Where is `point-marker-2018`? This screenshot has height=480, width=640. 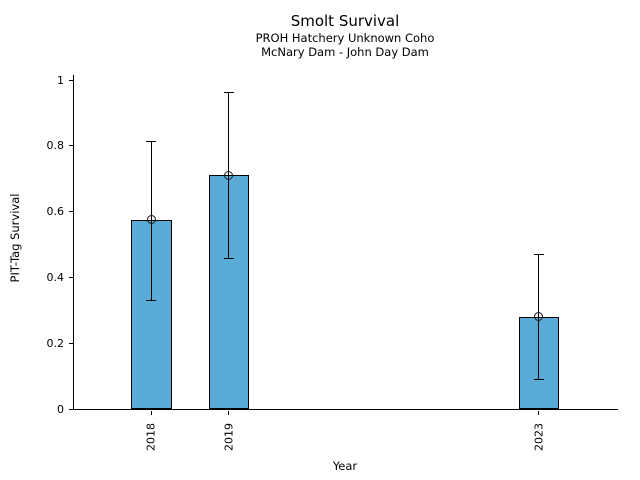 point-marker-2018 is located at coordinates (151, 220).